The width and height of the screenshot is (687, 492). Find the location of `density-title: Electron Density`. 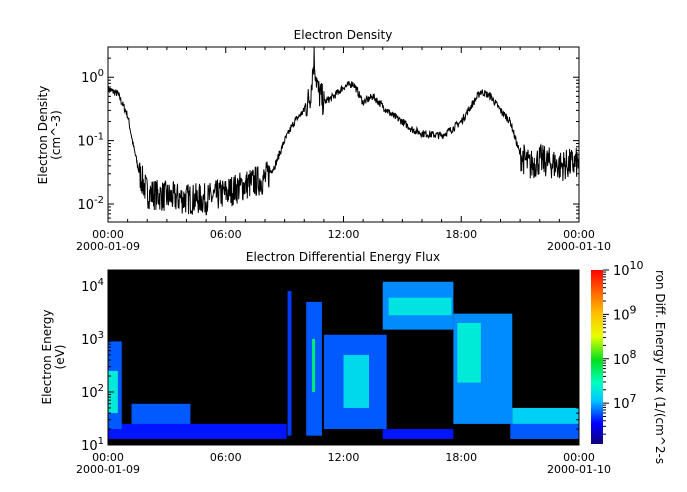

density-title: Electron Density is located at coordinates (343, 35).